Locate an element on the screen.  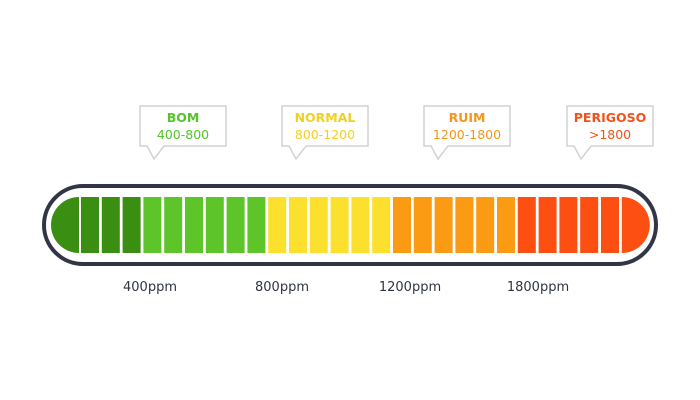
callout-ruim: RUIM 1200-1800 is located at coordinates (467, 133).